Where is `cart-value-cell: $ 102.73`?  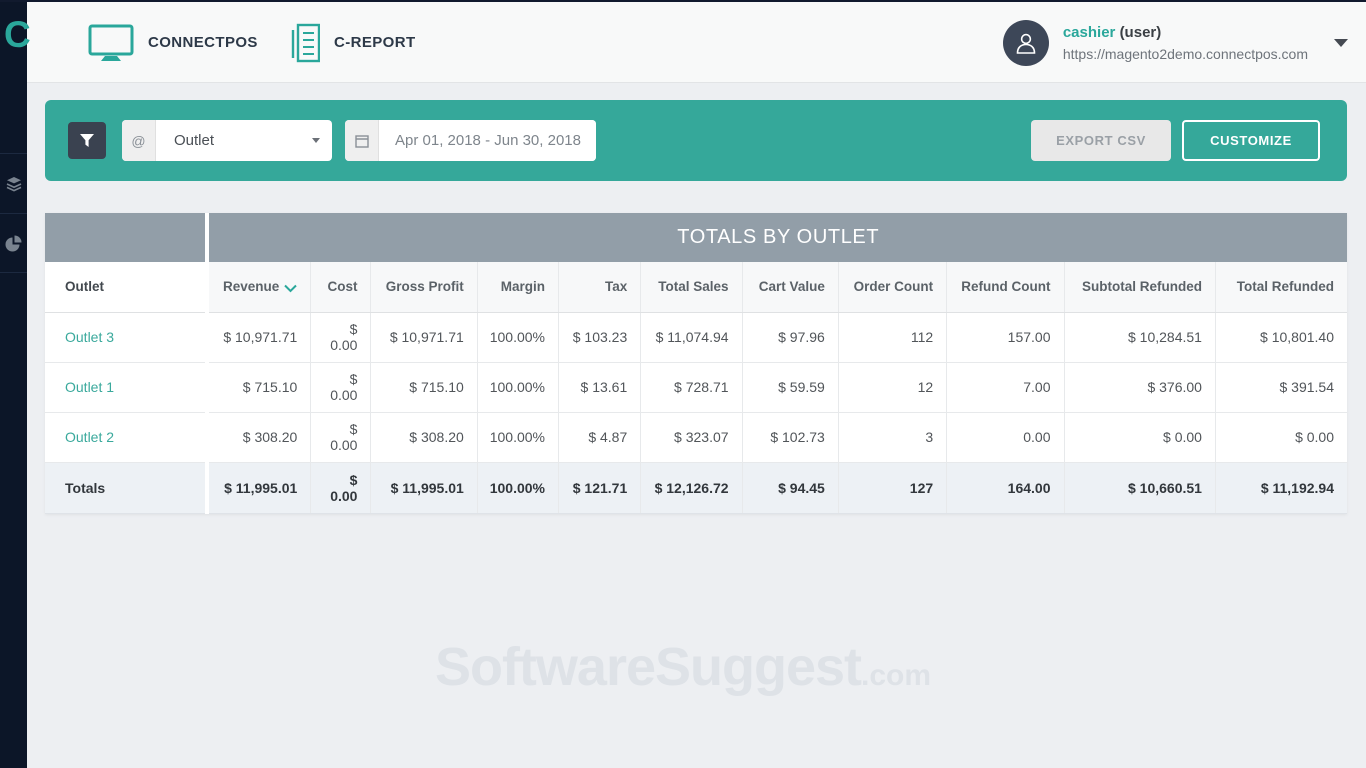
cart-value-cell: $ 102.73 is located at coordinates (790, 437).